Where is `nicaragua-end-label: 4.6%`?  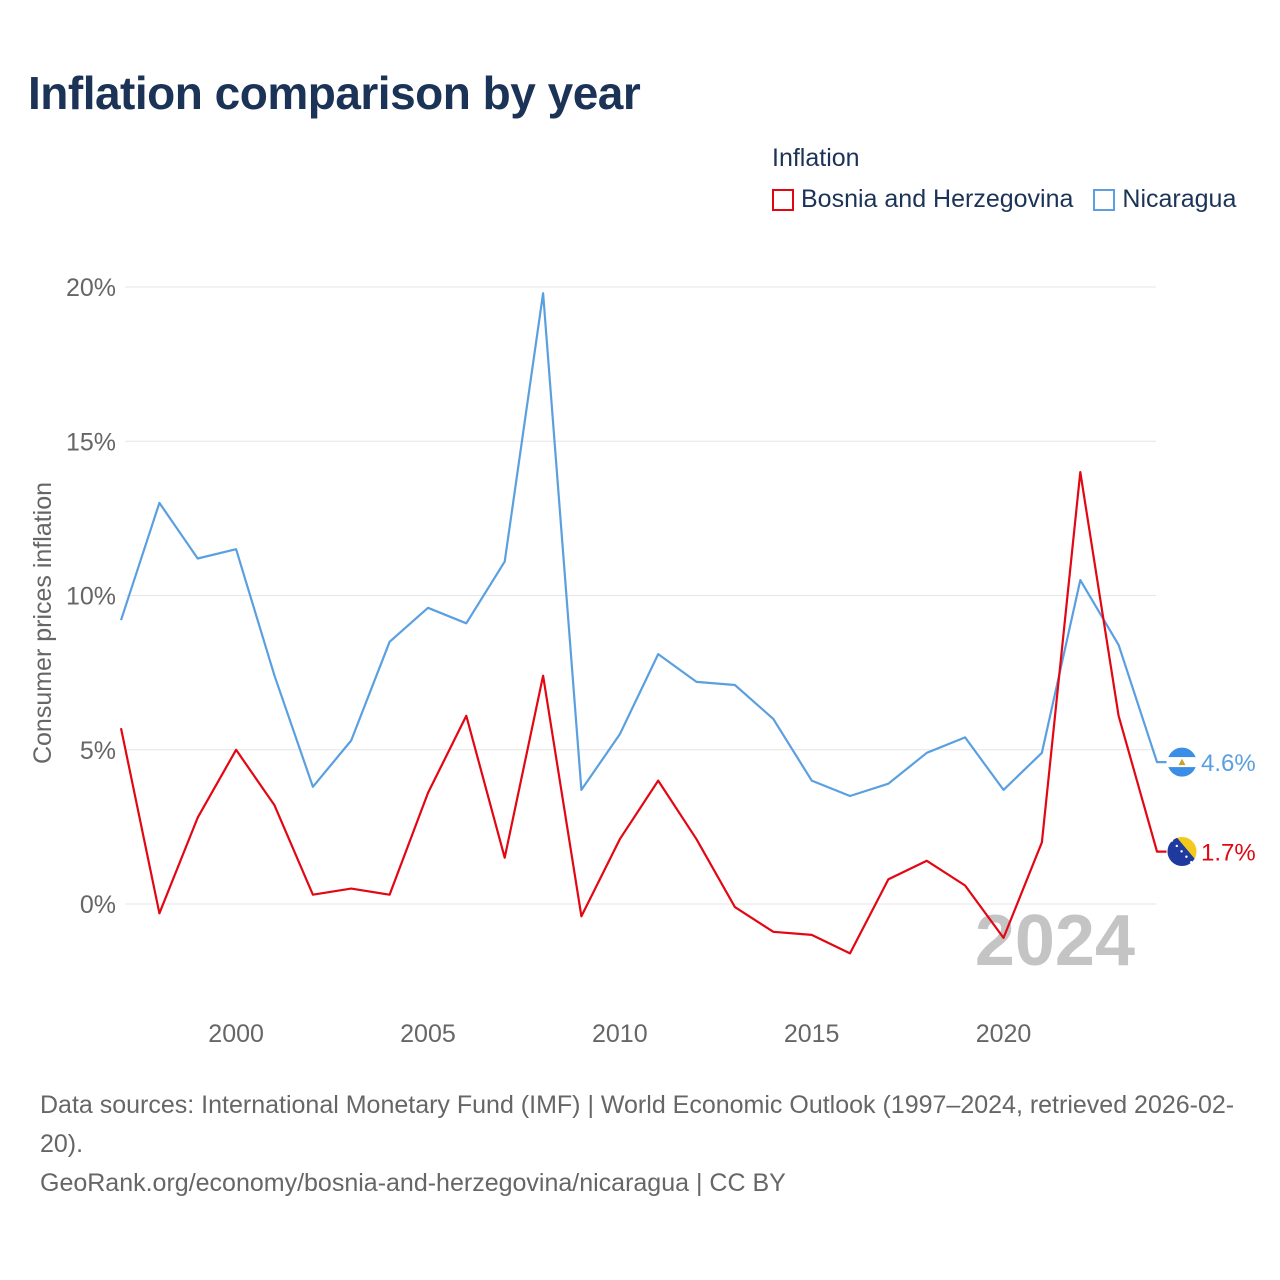 nicaragua-end-label: 4.6% is located at coordinates (1228, 763).